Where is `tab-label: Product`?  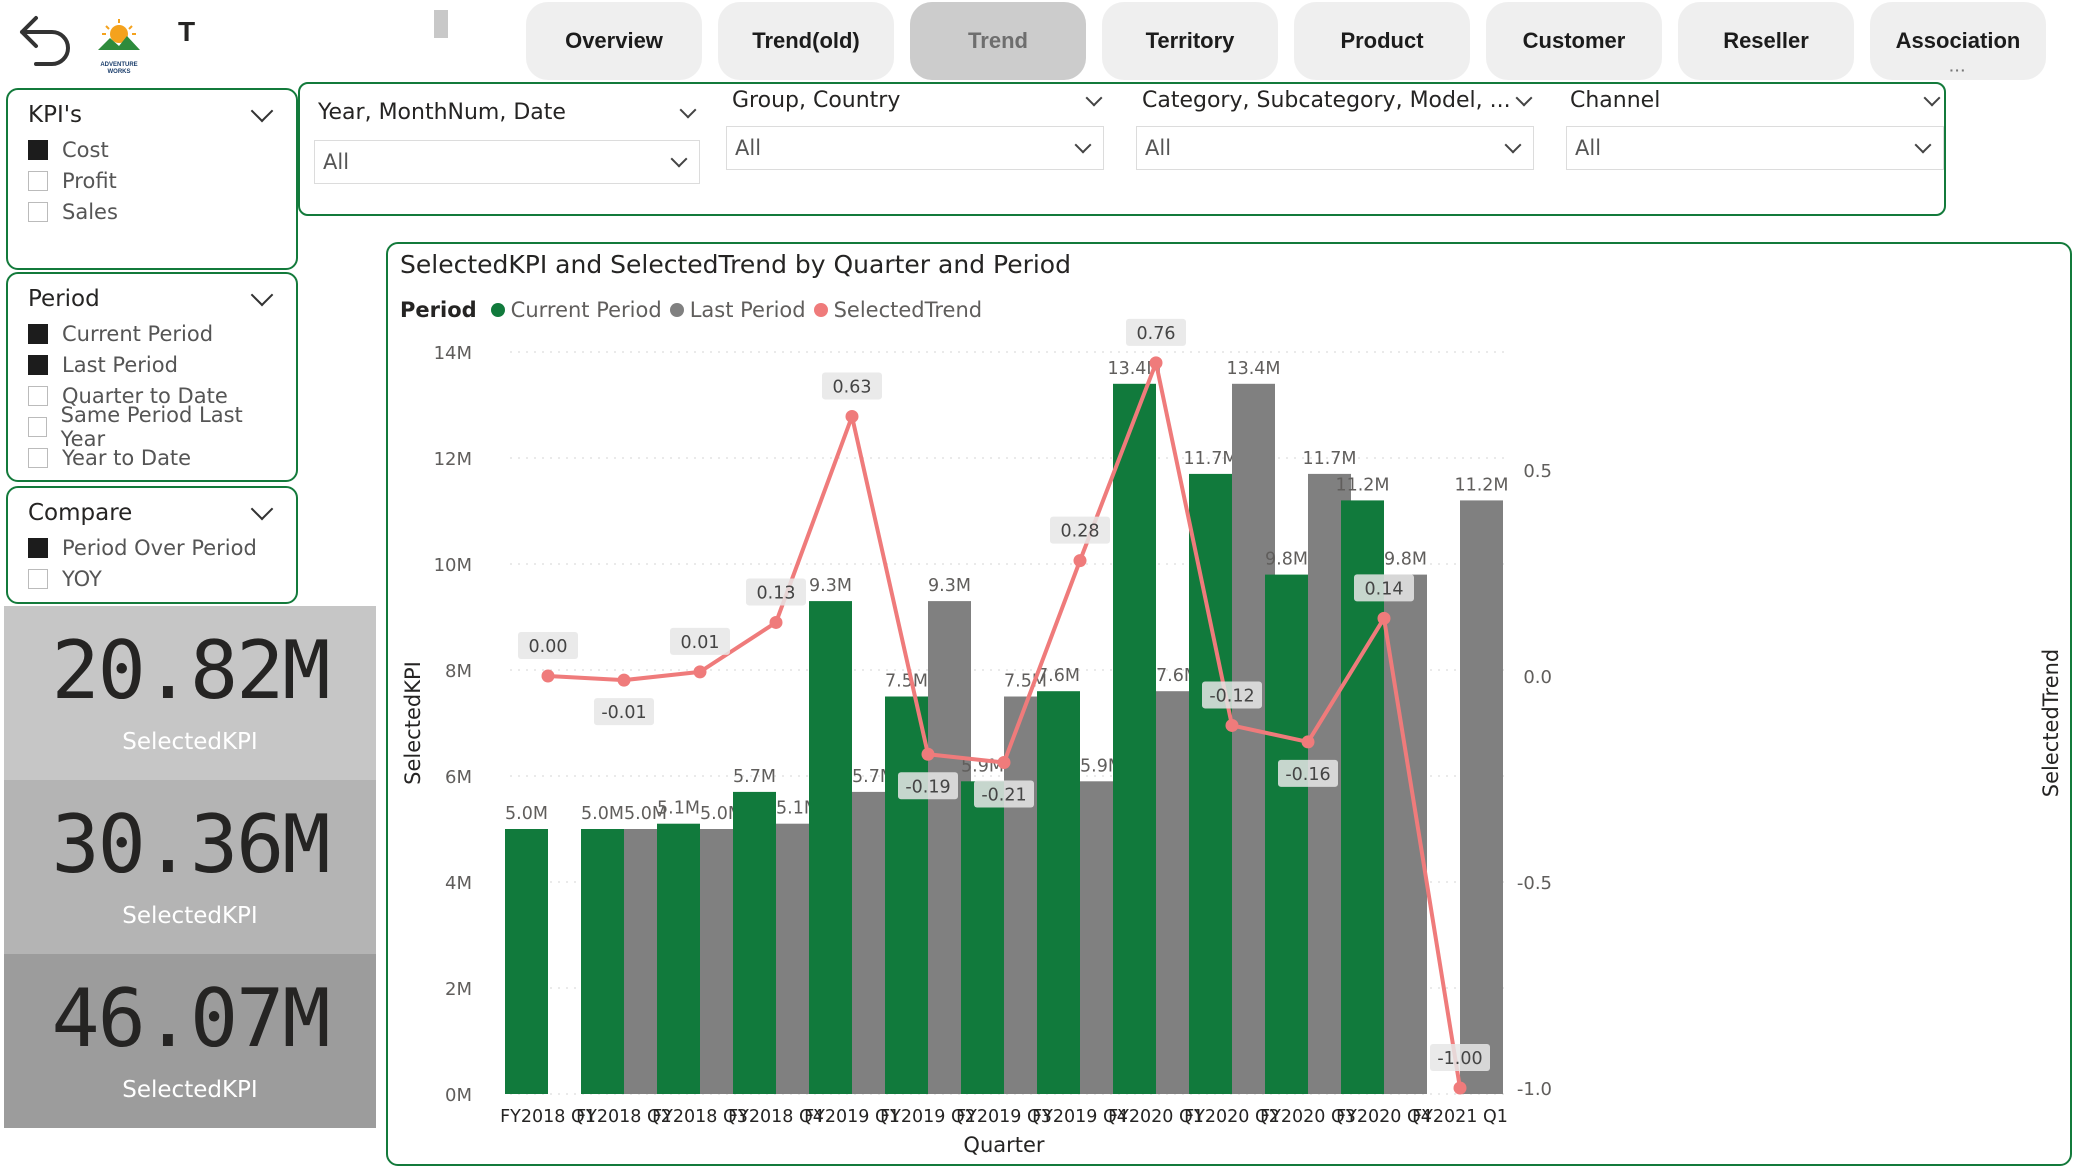
tab-label: Product is located at coordinates (1382, 40).